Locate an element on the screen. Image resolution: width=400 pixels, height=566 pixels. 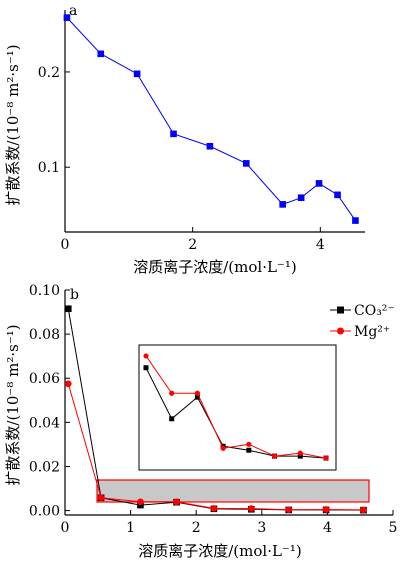
legend-marker-carbonate is located at coordinates (340, 310).